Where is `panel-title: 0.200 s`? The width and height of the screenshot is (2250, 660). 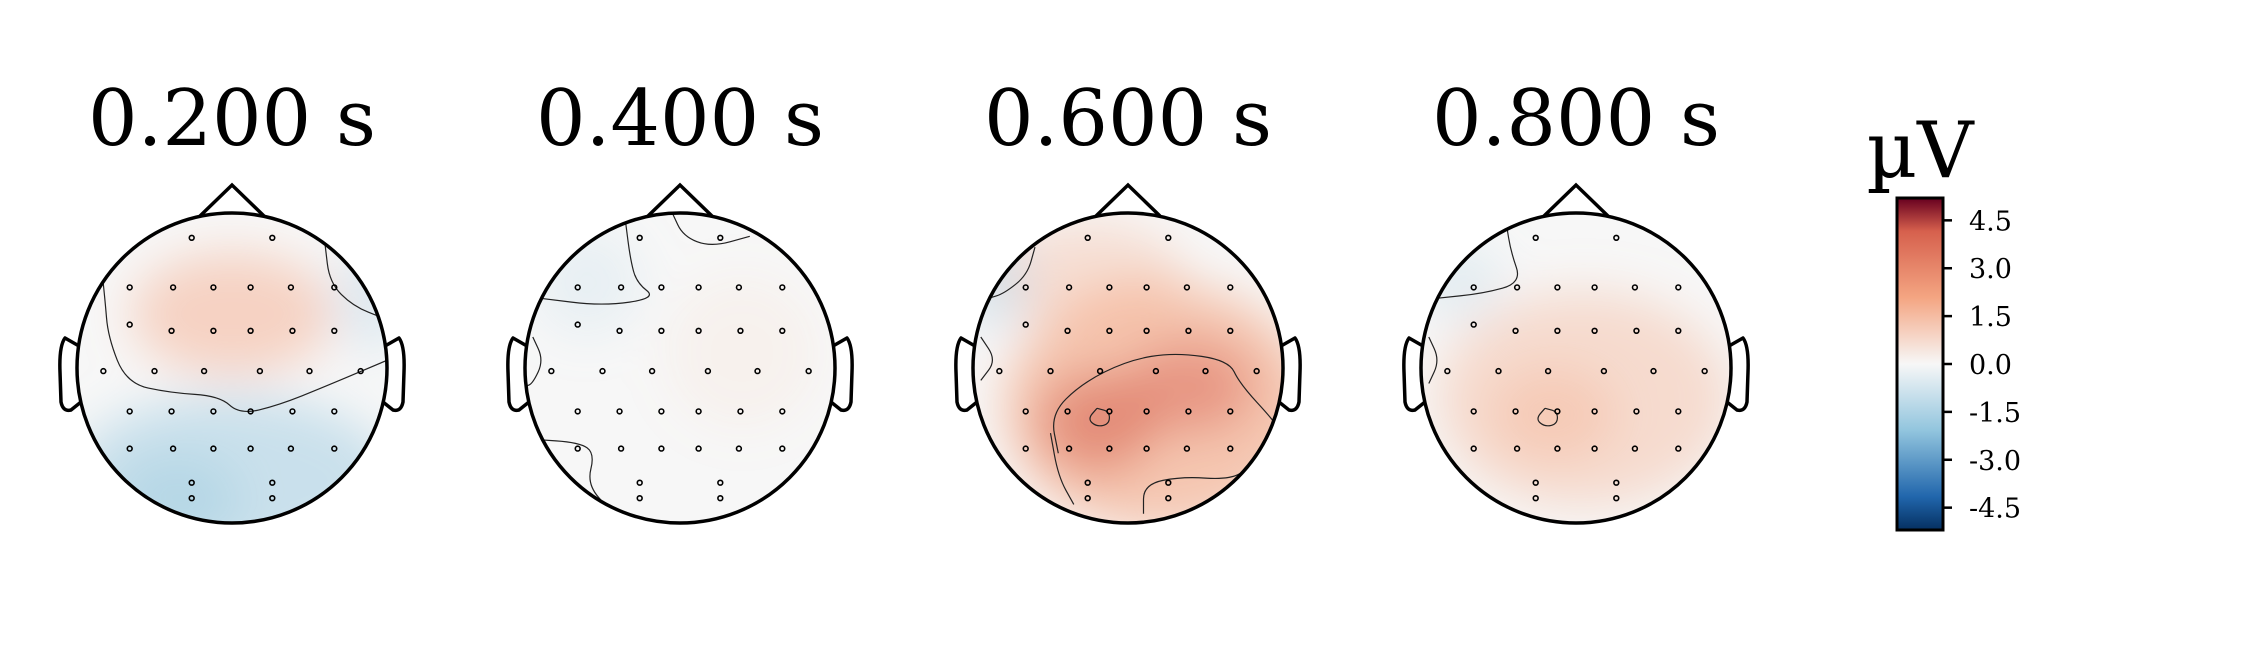 panel-title: 0.200 s is located at coordinates (232, 119).